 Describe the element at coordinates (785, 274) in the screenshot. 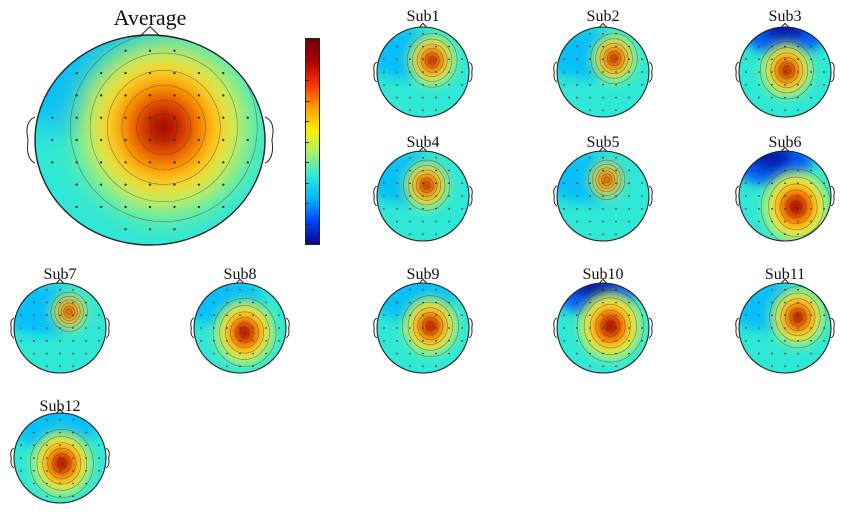

I see `sub11-title: Sub11` at that location.